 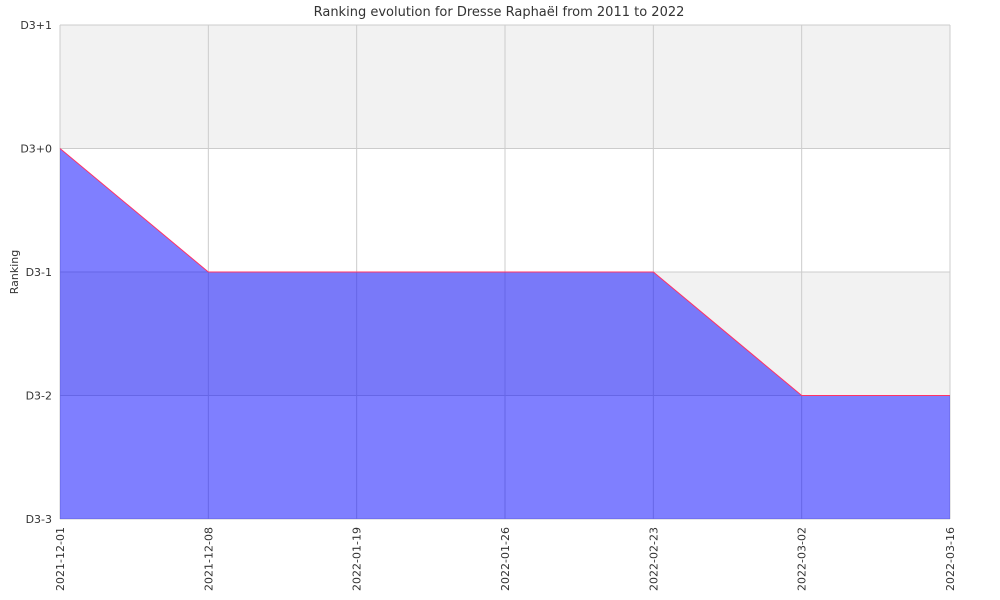 What do you see at coordinates (653, 559) in the screenshot?
I see `x-tick-label: 2022-02-23` at bounding box center [653, 559].